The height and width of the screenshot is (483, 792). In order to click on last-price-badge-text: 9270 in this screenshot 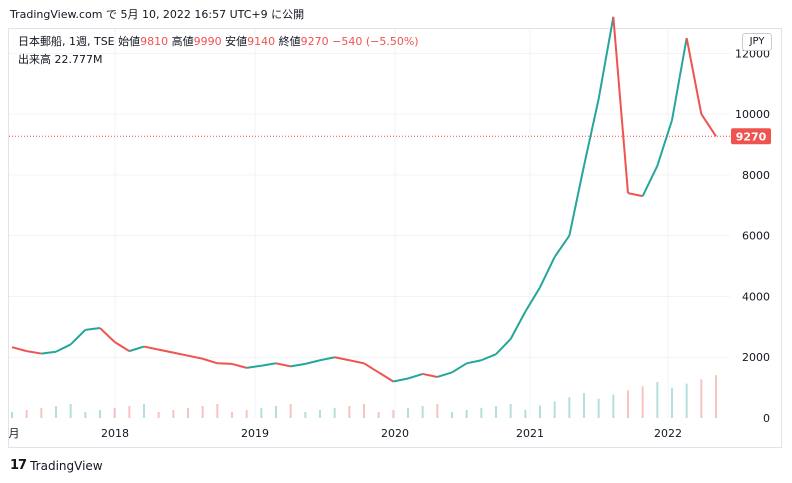, I will do `click(751, 136)`.